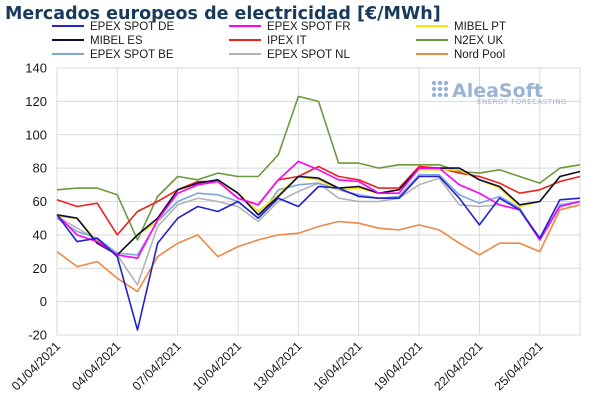 The width and height of the screenshot is (600, 418). I want to click on aleasoft-logo-icon, so click(440, 89).